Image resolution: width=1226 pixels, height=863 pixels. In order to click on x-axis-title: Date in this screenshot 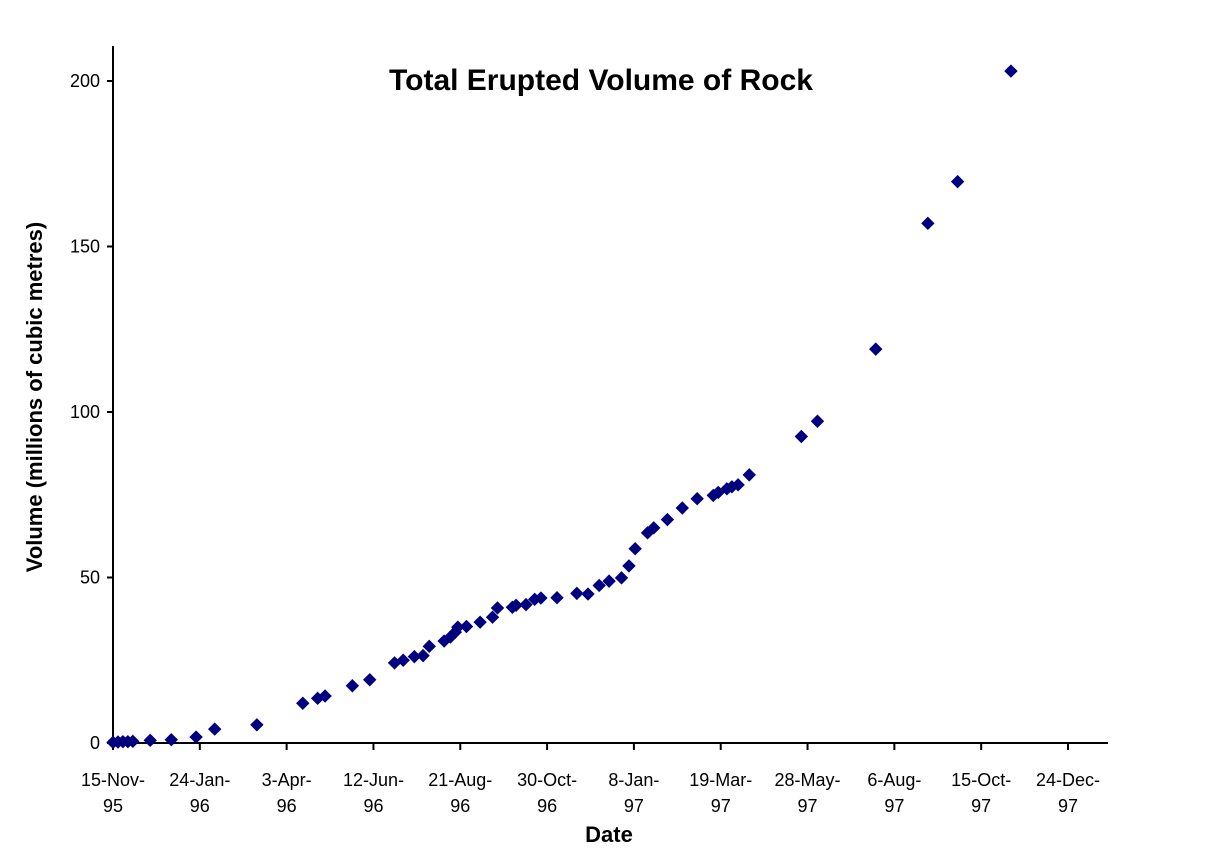, I will do `click(609, 834)`.